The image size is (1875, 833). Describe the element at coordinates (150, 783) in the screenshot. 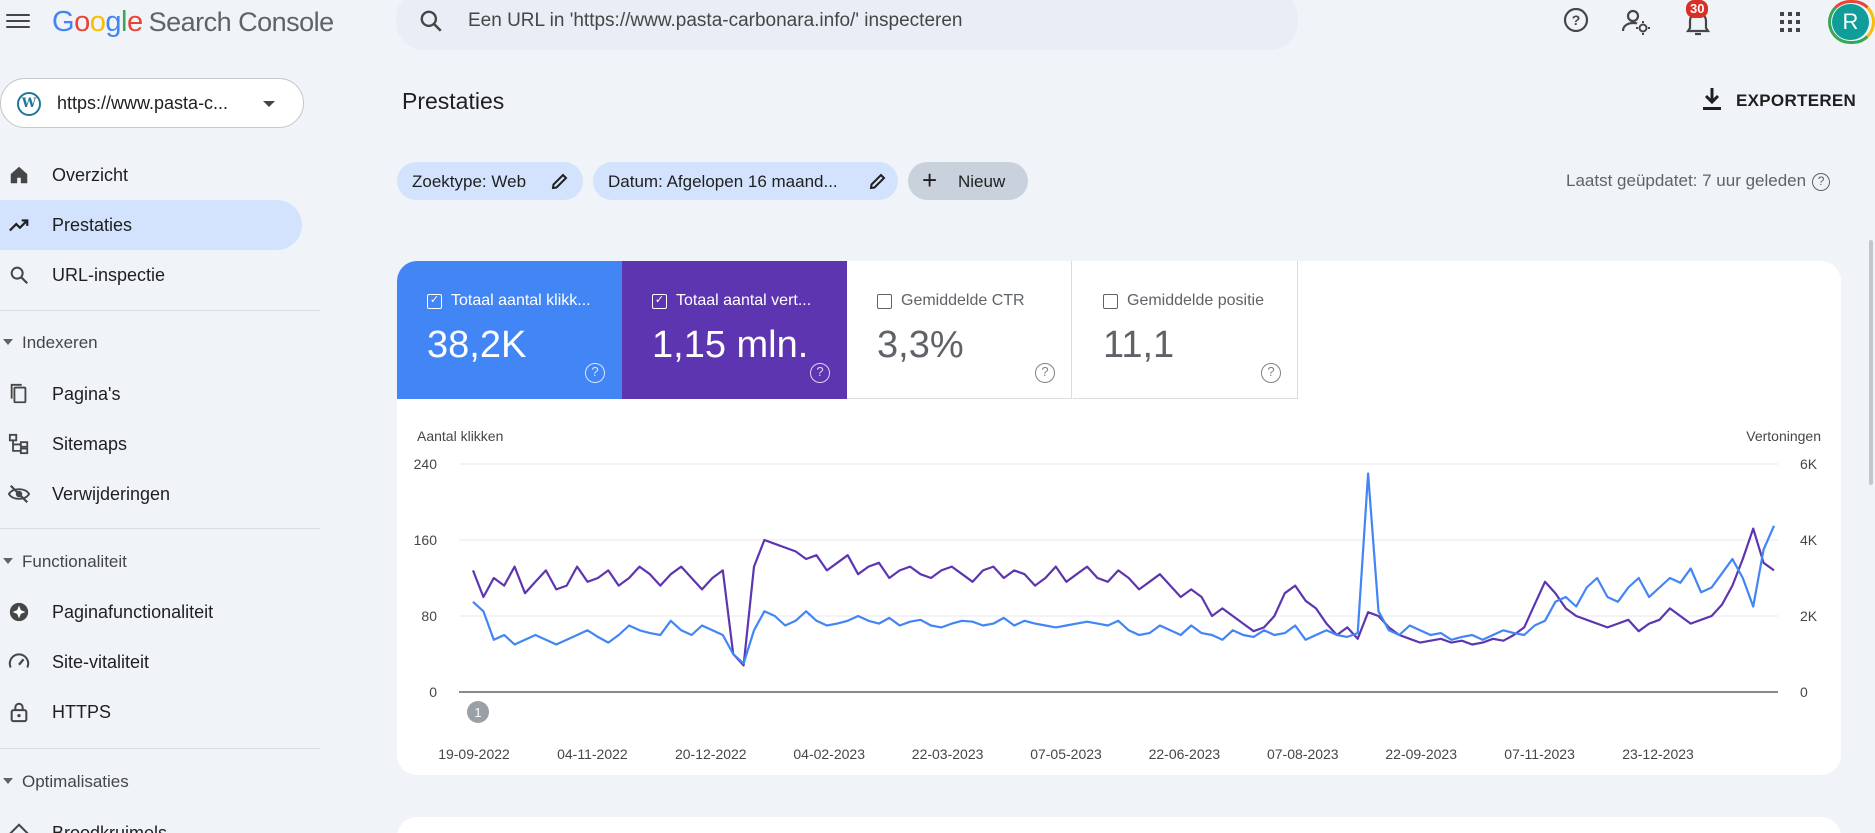

I see `section-enhancements: Optimalisaties` at that location.